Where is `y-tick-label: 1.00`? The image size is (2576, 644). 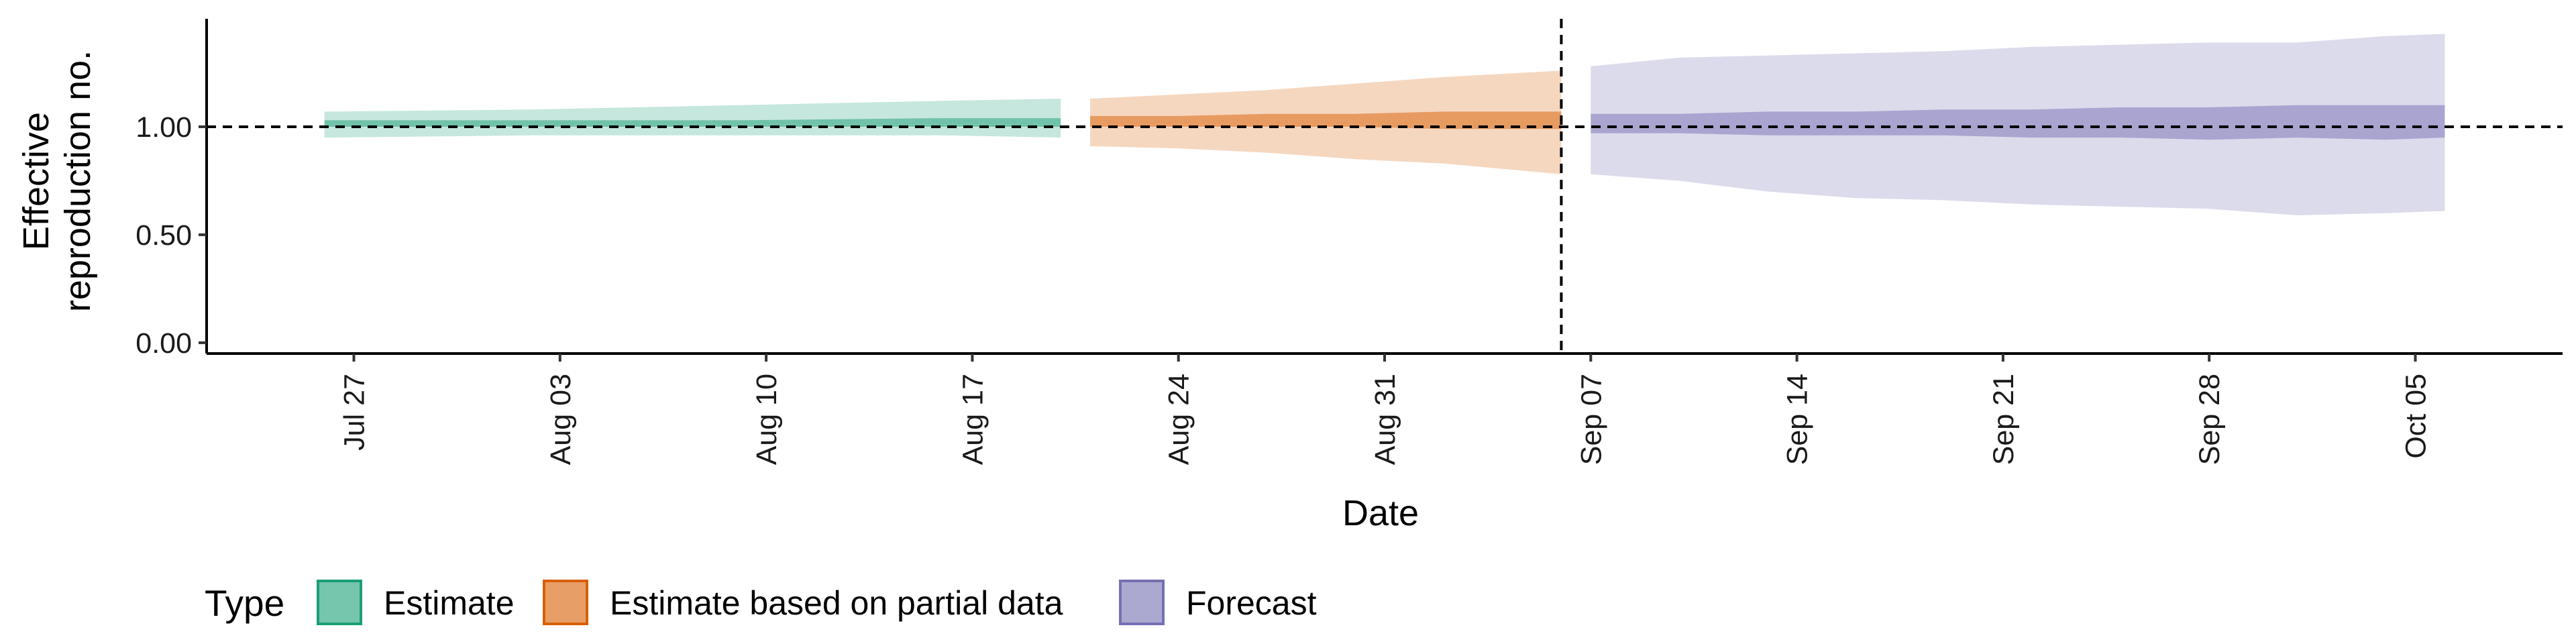
y-tick-label: 1.00 is located at coordinates (164, 127).